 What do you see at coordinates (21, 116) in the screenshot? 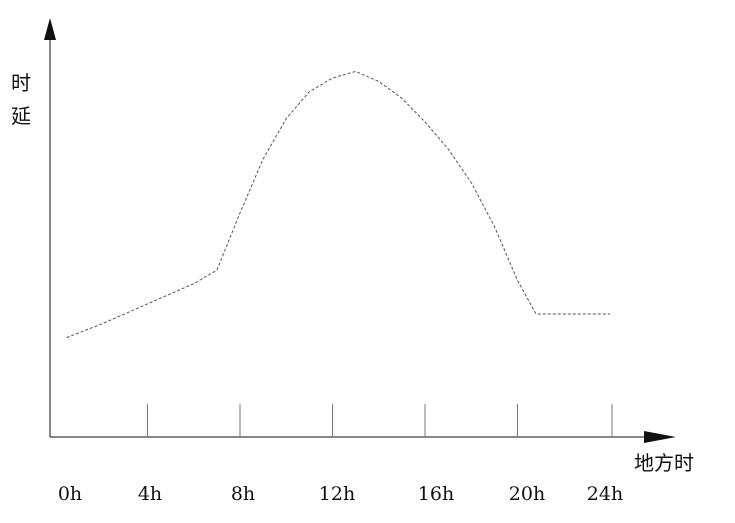
I see `y-axis-label-char-2: 延` at bounding box center [21, 116].